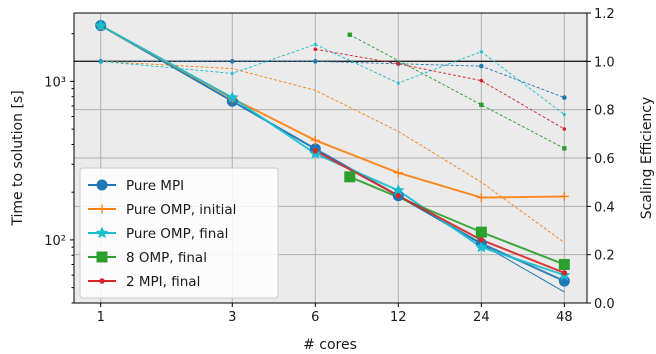 The width and height of the screenshot is (656, 354). Describe the element at coordinates (101, 317) in the screenshot. I see `x-tick-label: 1` at that location.